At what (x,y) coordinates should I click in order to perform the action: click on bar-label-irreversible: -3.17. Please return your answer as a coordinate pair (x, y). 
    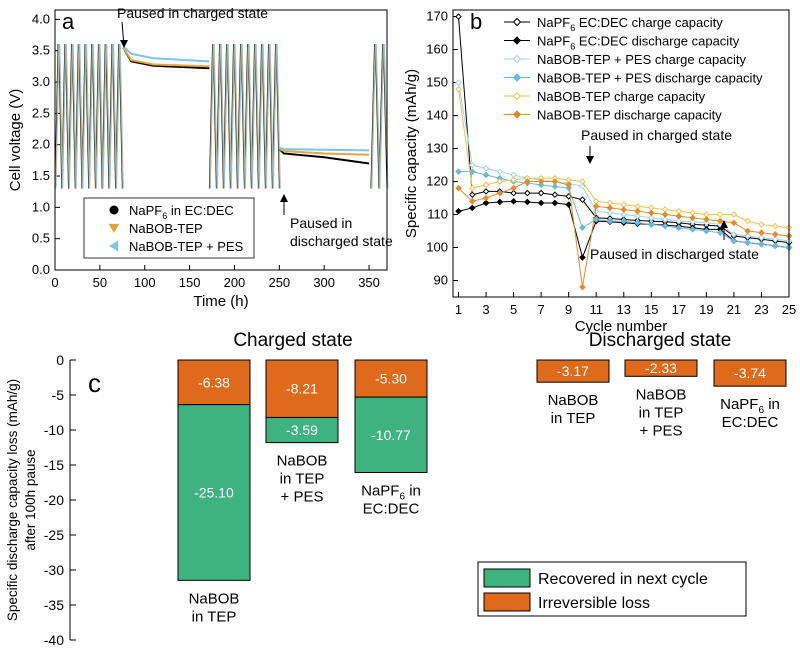
    Looking at the image, I should click on (573, 371).